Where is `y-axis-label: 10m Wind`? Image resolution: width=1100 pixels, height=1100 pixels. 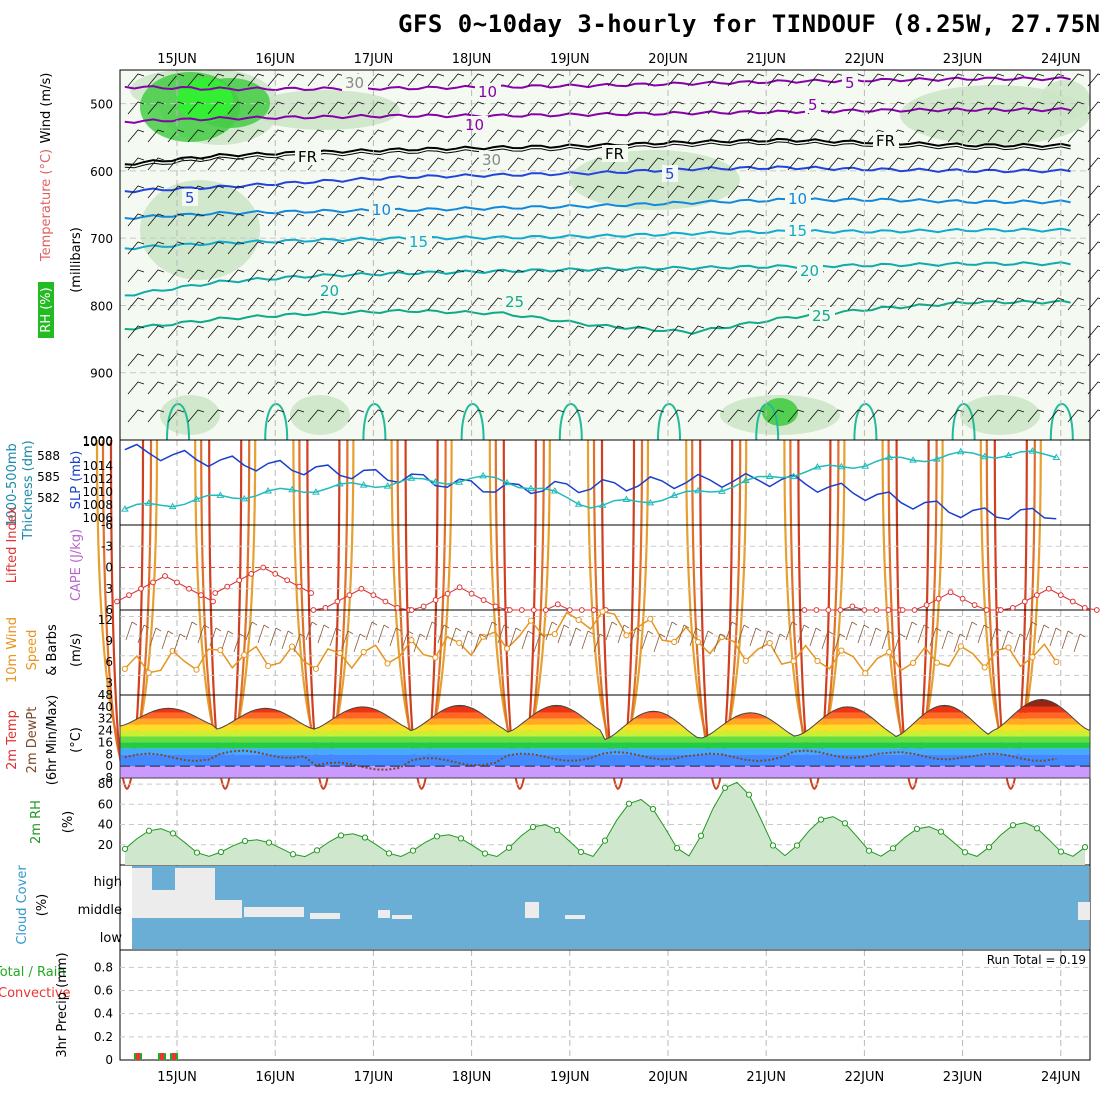
y-axis-label: 10m Wind is located at coordinates (12, 650).